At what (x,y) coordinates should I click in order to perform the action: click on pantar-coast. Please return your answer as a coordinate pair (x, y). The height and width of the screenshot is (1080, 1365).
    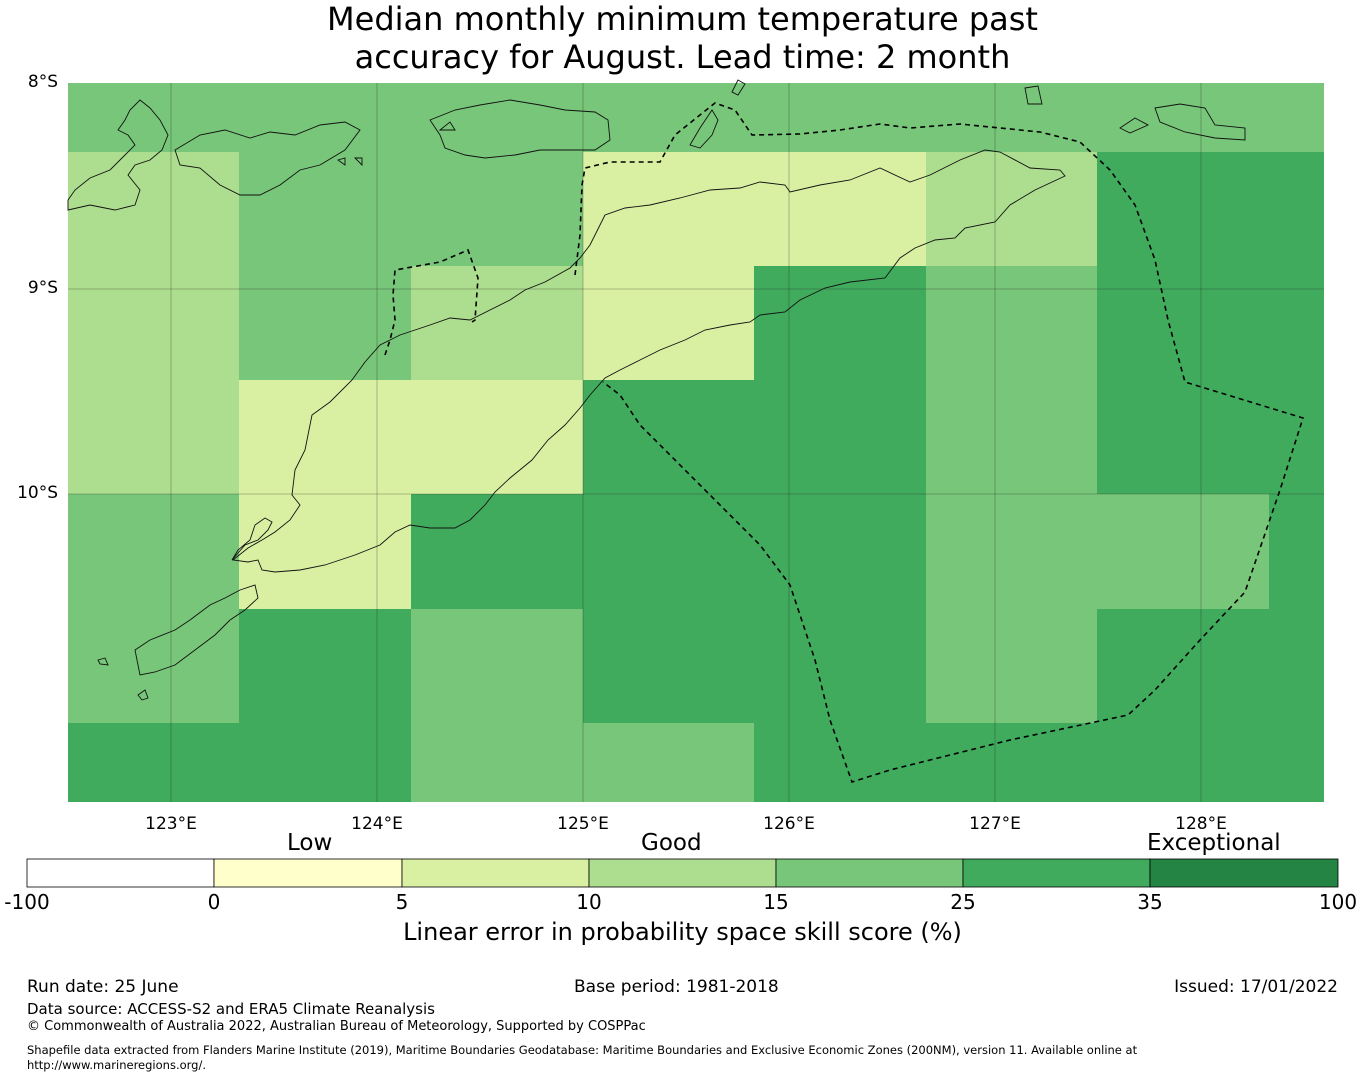
    Looking at the image, I should click on (267, 158).